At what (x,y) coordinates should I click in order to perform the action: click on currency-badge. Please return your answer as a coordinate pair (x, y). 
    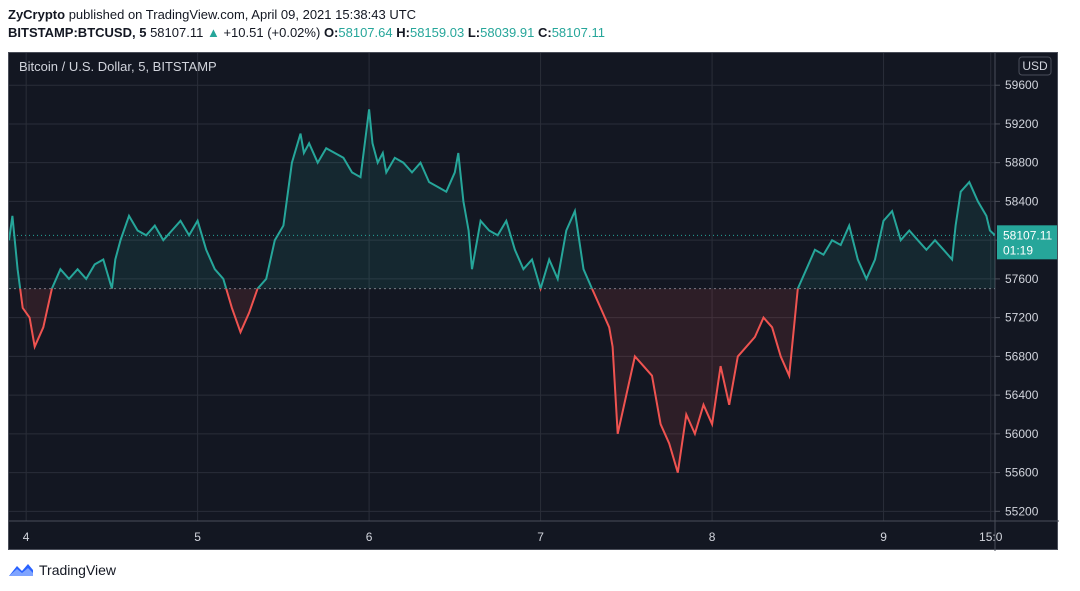
    Looking at the image, I should click on (1035, 66).